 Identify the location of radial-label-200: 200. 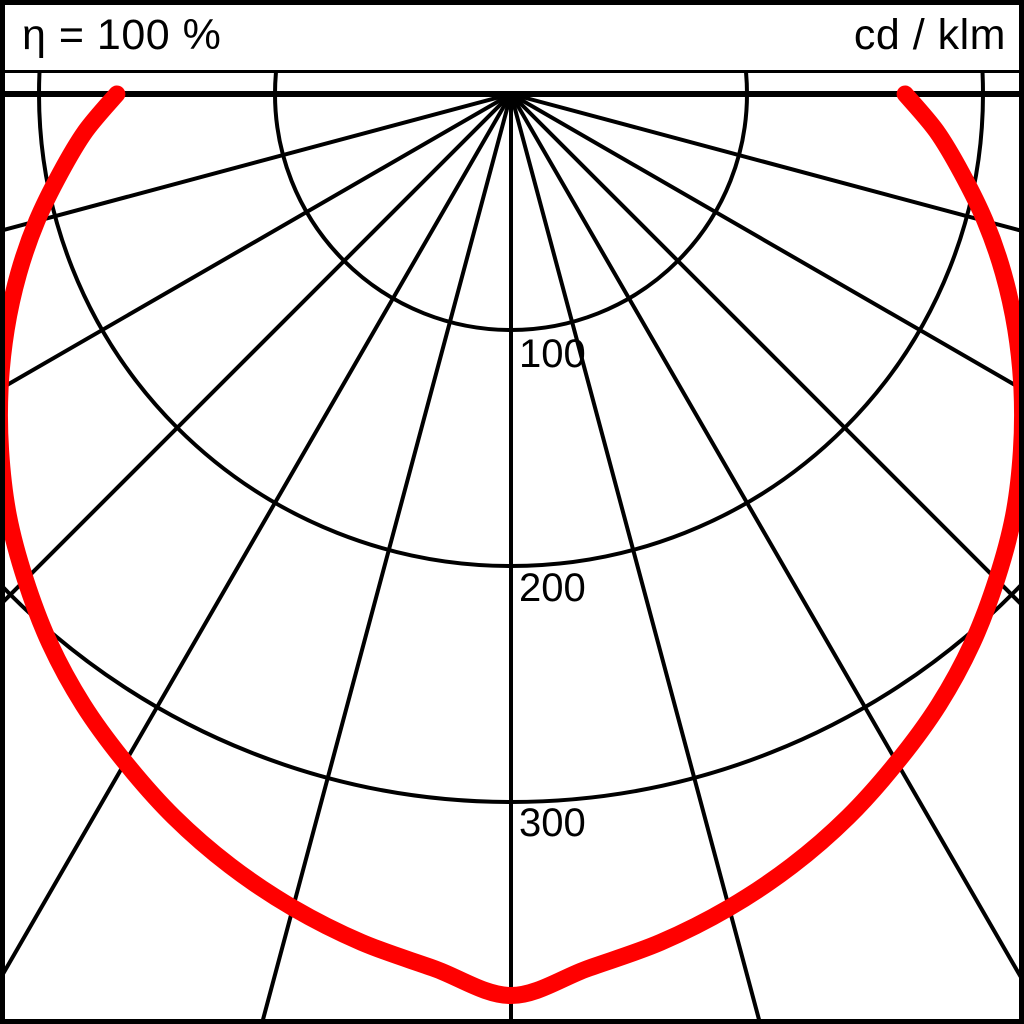
(552, 588).